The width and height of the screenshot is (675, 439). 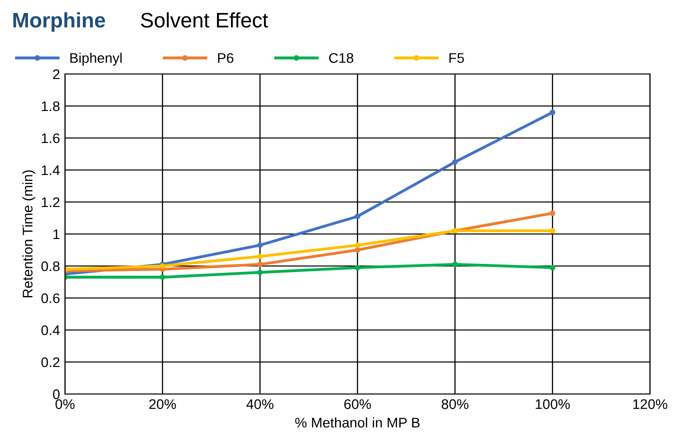 I want to click on x-tick-label: 100%, so click(x=553, y=404).